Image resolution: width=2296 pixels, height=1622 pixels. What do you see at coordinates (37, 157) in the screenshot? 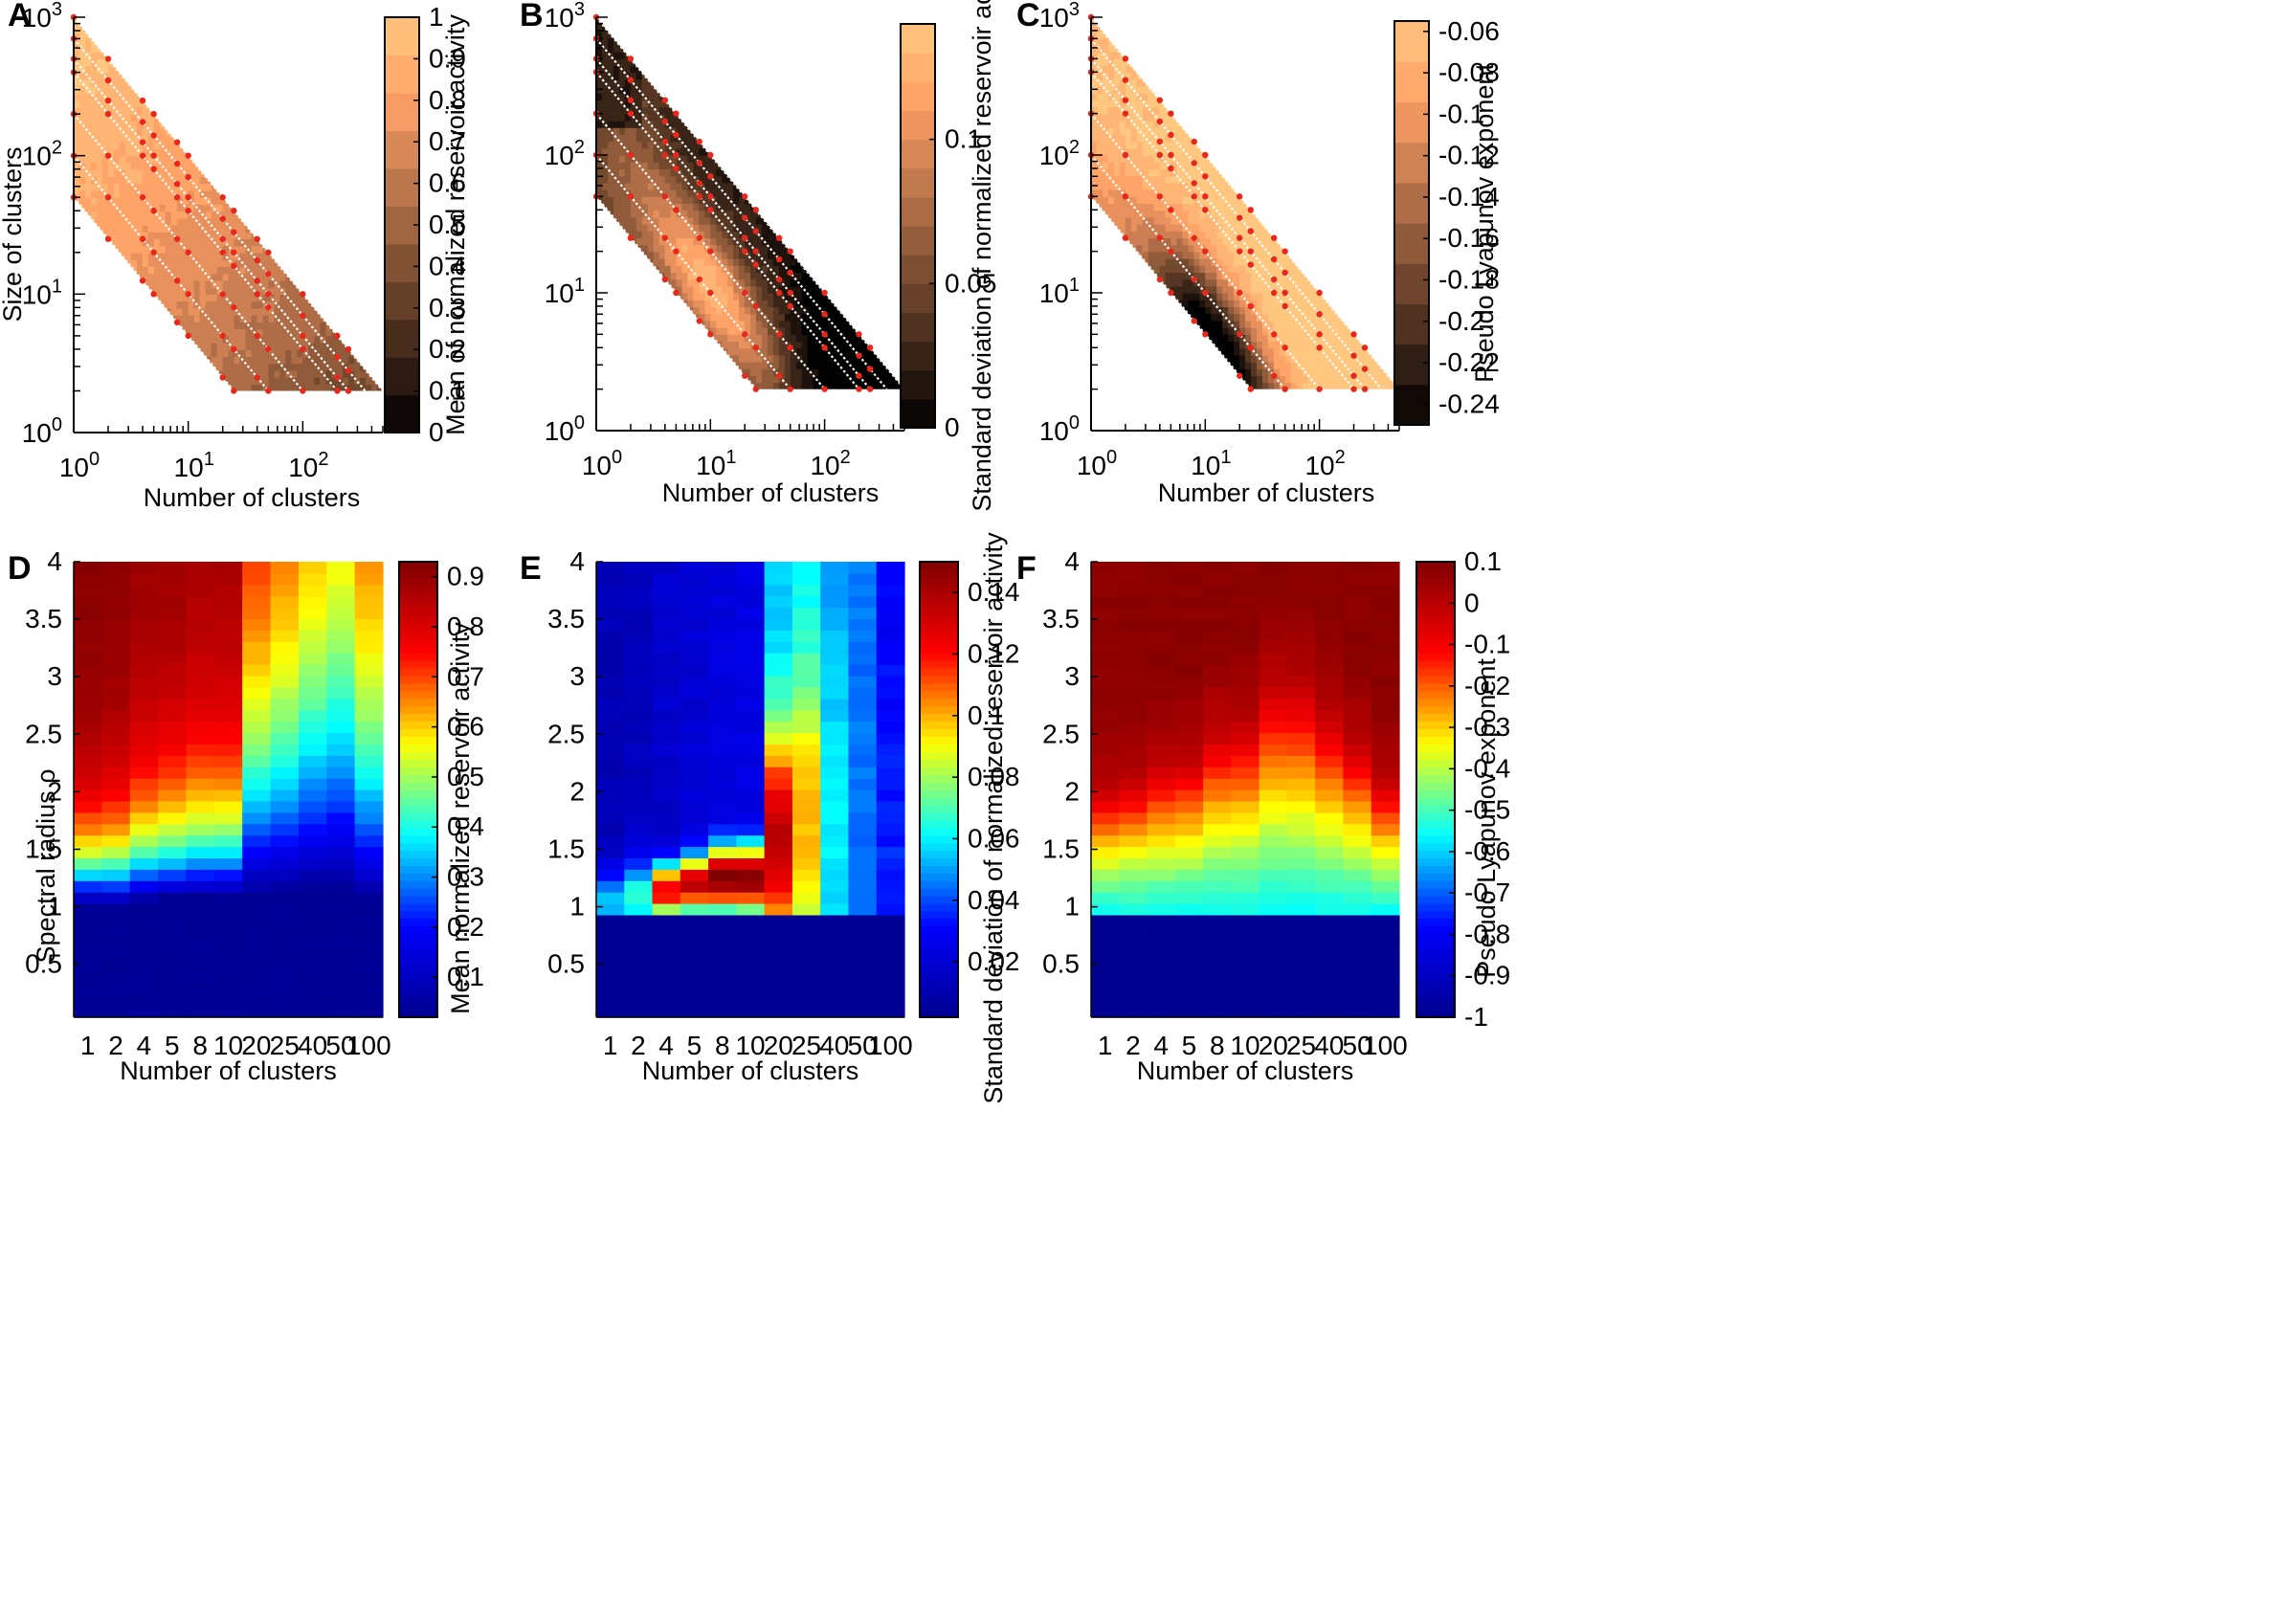
I see `tick-base: 10` at bounding box center [37, 157].